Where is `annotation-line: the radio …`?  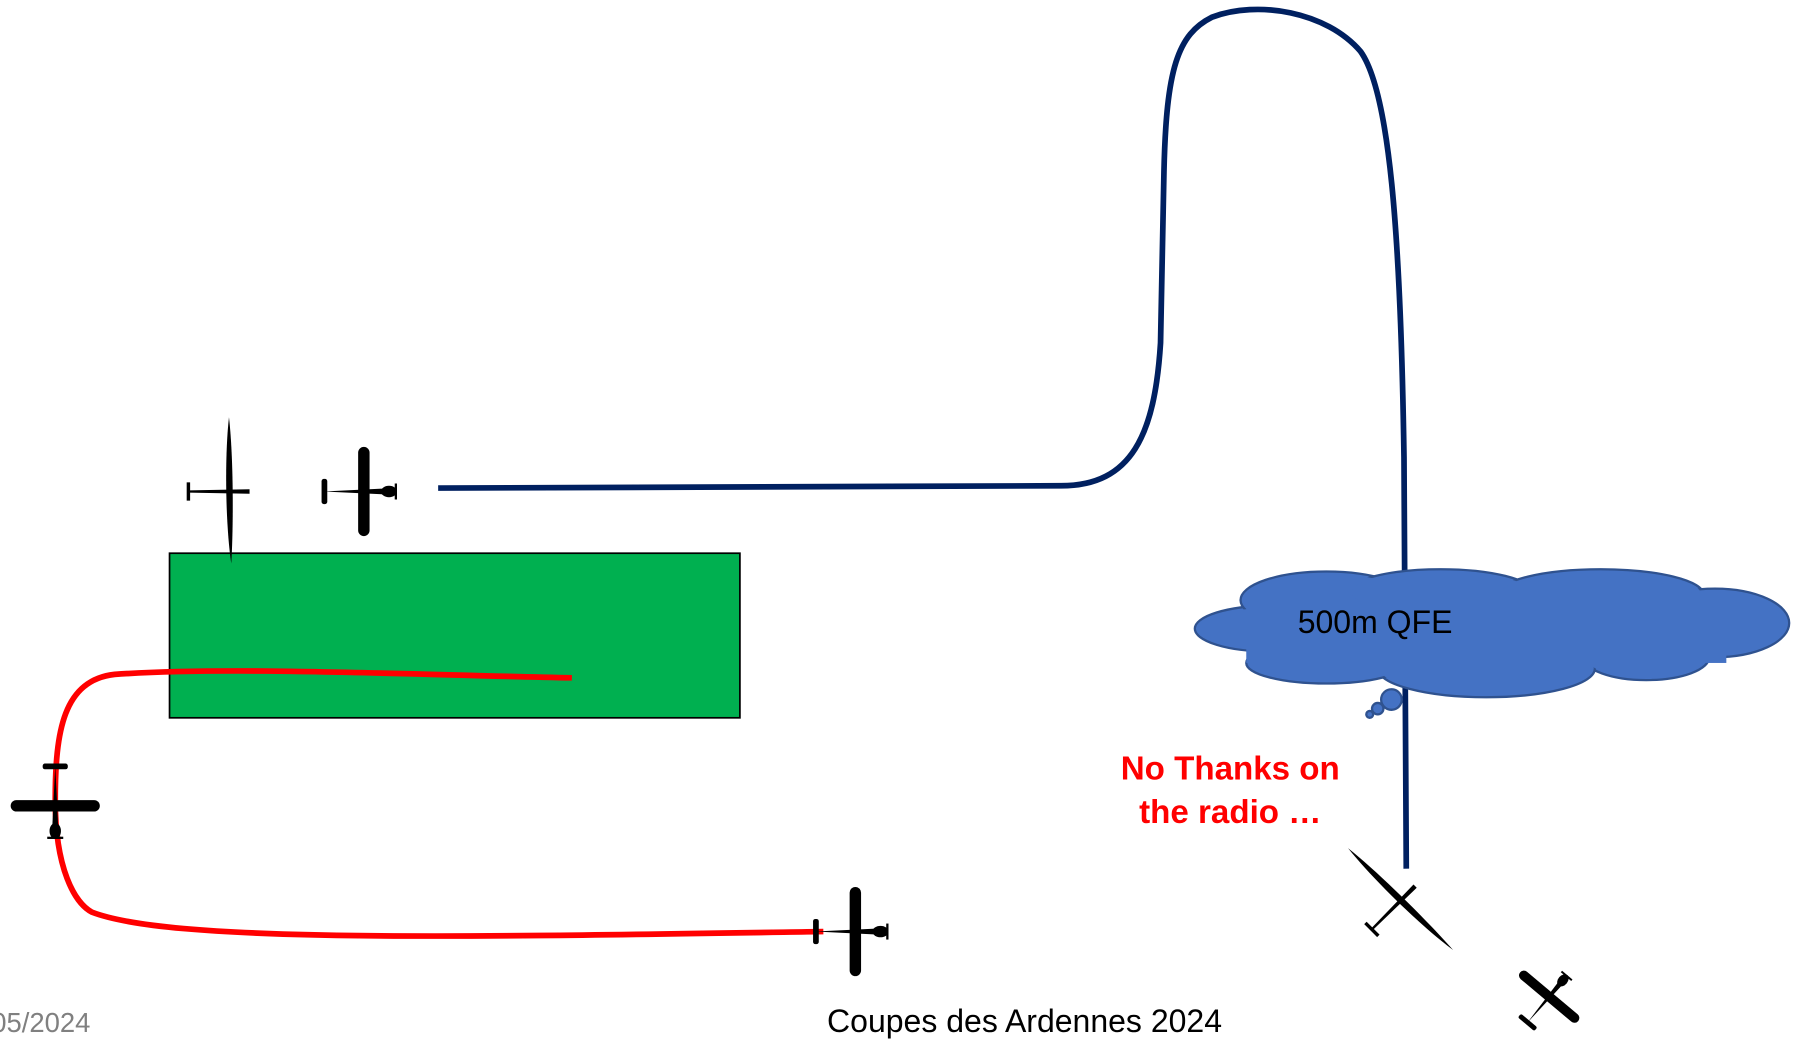
annotation-line: the radio … is located at coordinates (1230, 812).